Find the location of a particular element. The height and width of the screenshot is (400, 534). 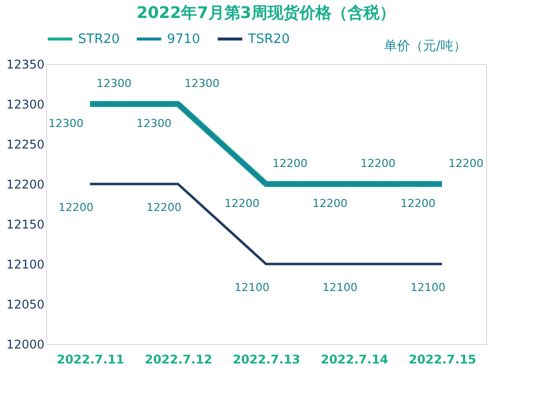

legend-label: TSR20 is located at coordinates (268, 39).